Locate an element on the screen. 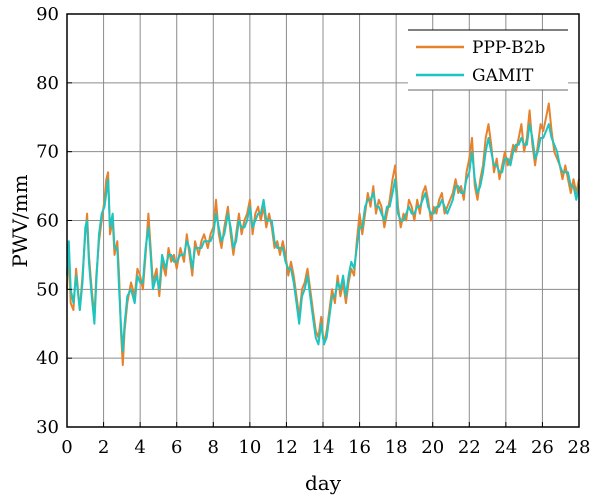 This screenshot has width=594, height=498. x-tick-label: 20 is located at coordinates (432, 447).